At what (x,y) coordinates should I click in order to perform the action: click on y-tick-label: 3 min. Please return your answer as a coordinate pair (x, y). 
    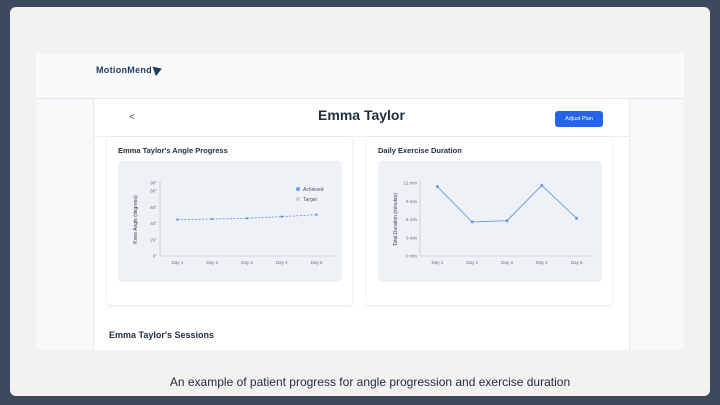
    Looking at the image, I should click on (412, 237).